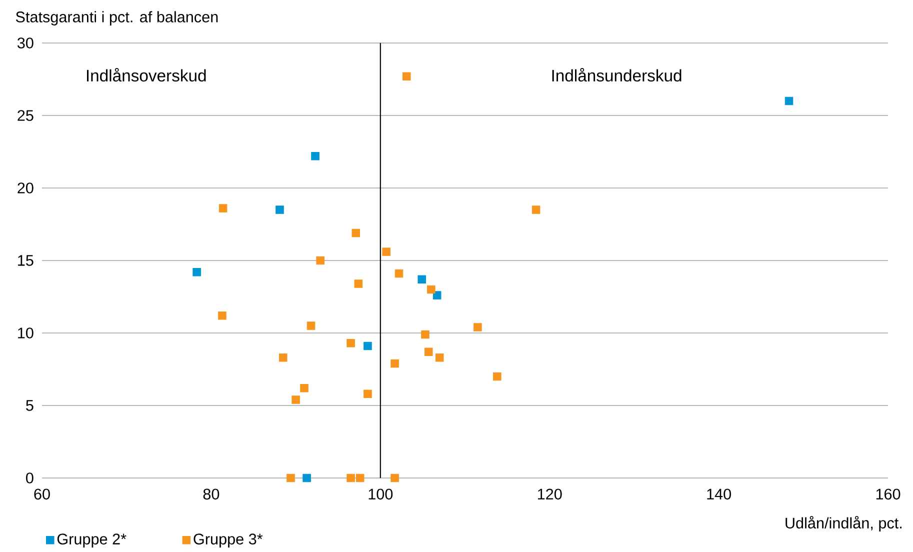 The width and height of the screenshot is (913, 552). I want to click on legend-label: Gruppe 2*, so click(91, 541).